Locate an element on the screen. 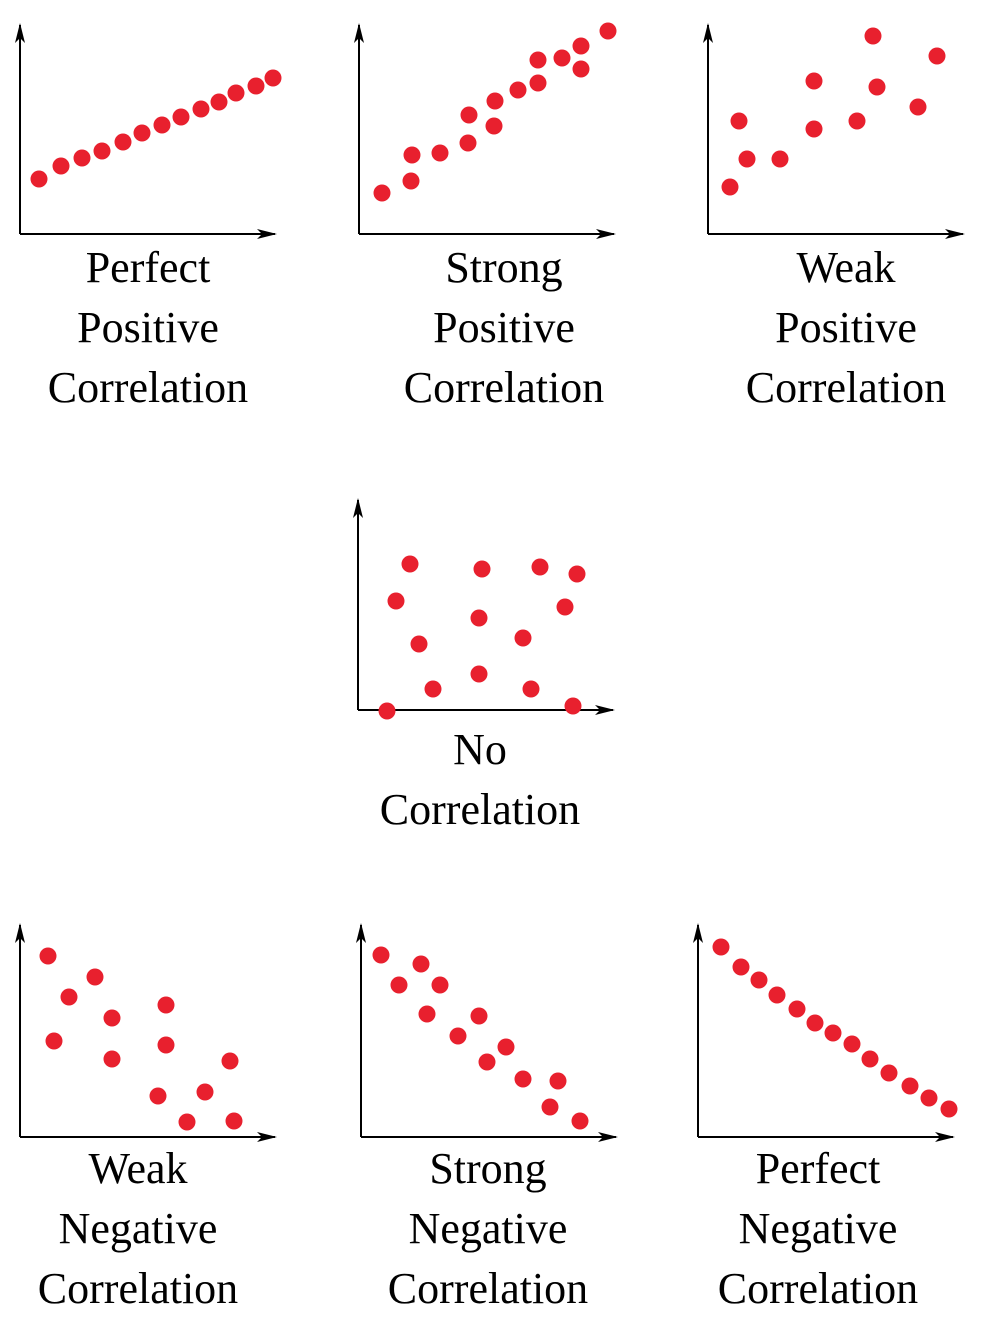  scatter-panel-weak-negative is located at coordinates (146, 1032).